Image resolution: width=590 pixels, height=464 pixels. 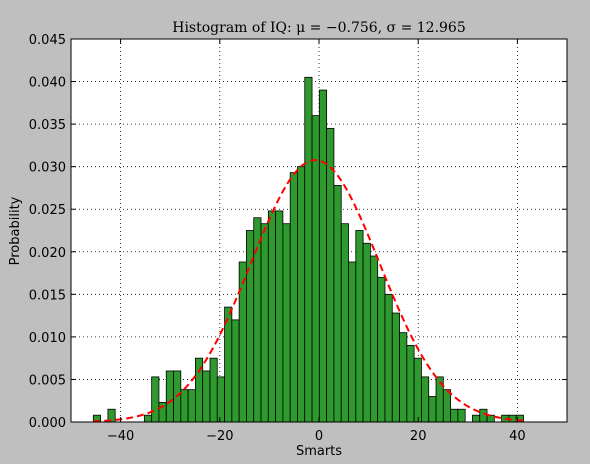 What do you see at coordinates (47, 83) in the screenshot?
I see `y-tick-label: 0.040` at bounding box center [47, 83].